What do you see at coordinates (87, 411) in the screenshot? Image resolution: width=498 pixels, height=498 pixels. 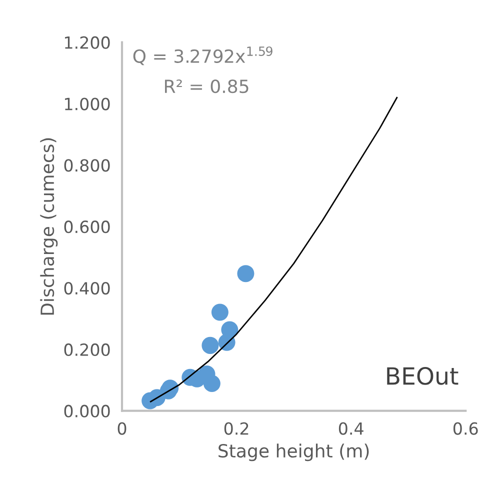 I see `y-tick-label: 0.000` at bounding box center [87, 411].